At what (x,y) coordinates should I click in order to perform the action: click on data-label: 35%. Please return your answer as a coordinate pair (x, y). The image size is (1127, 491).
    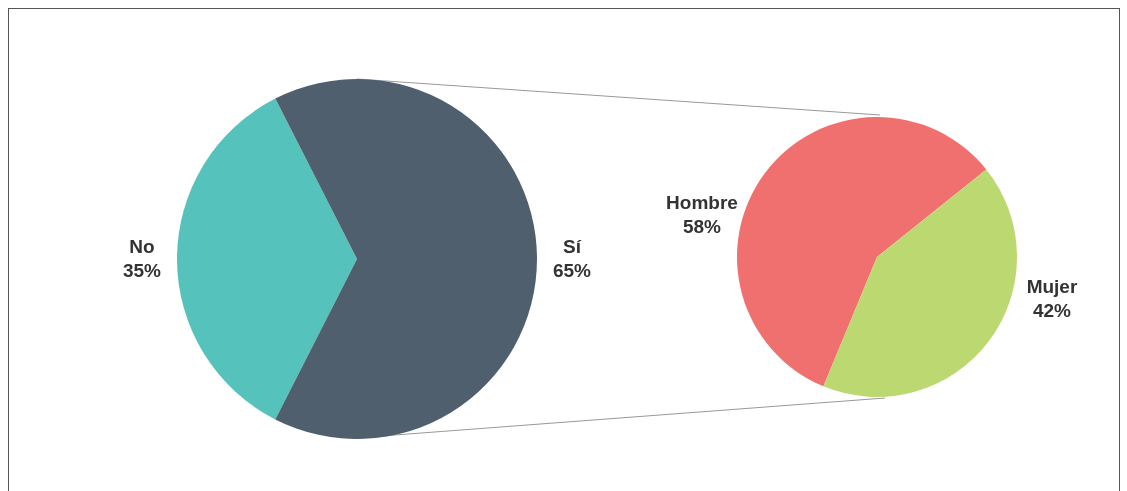
    Looking at the image, I should click on (142, 271).